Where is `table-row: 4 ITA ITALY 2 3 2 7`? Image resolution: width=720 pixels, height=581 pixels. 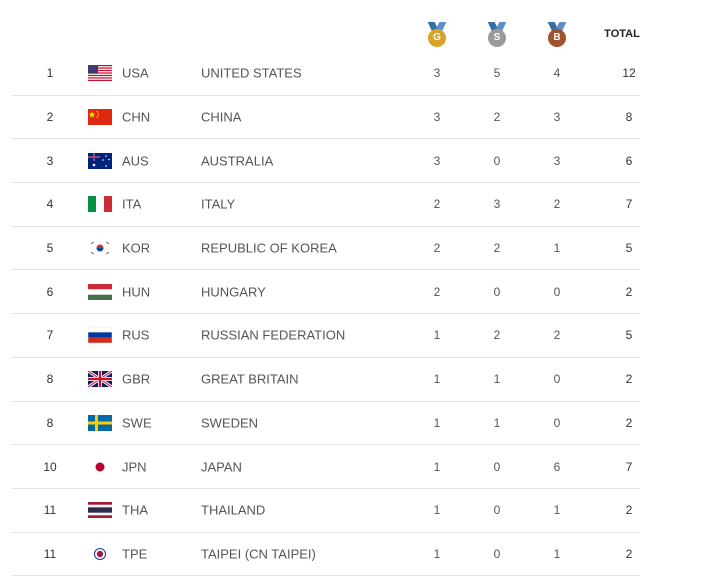 table-row: 4 ITA ITALY 2 3 2 7 is located at coordinates (326, 205).